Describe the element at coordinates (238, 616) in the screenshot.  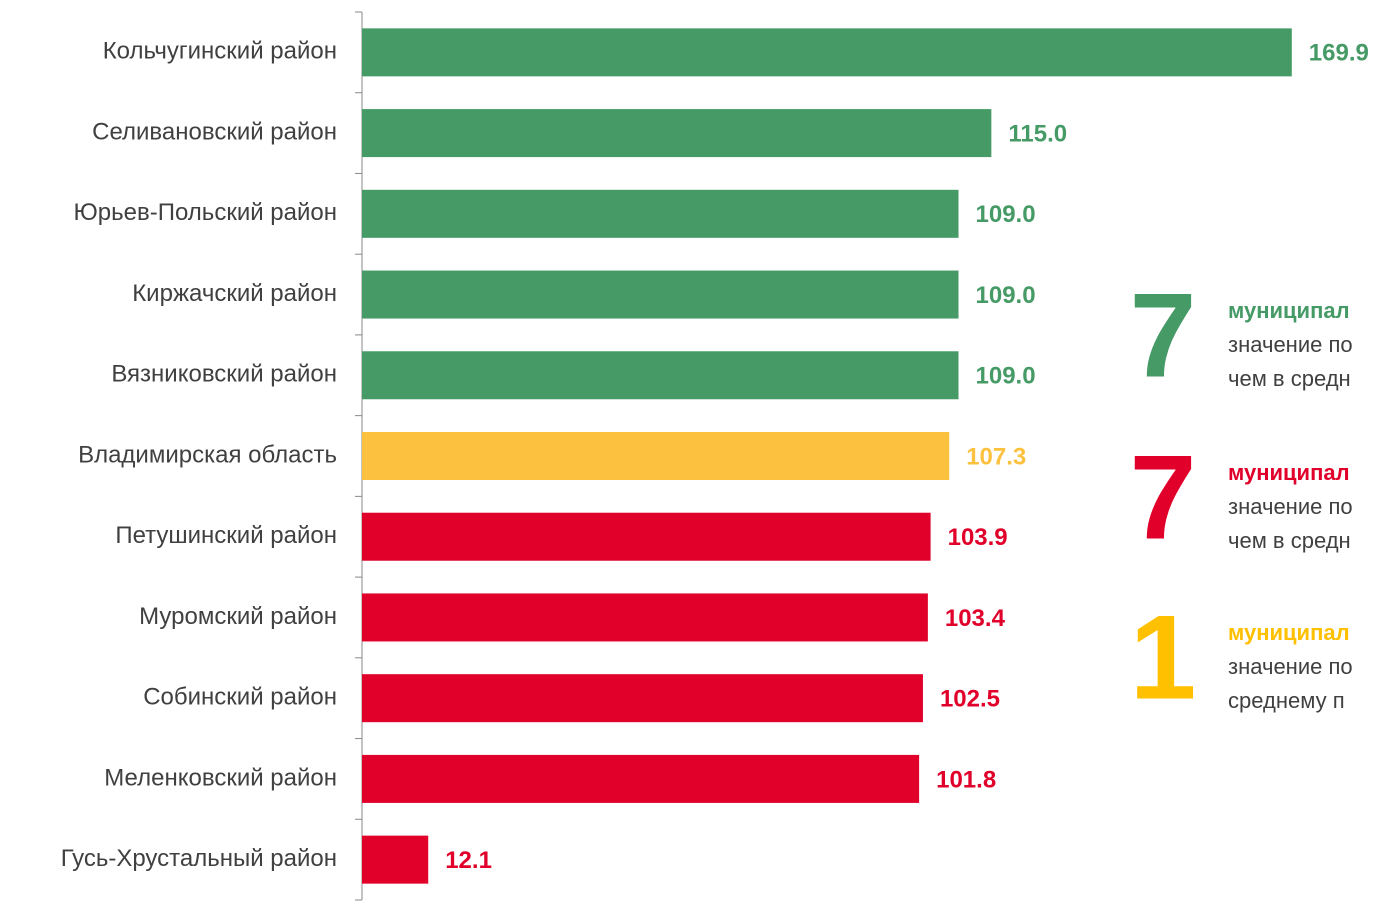
I see `category-label: Муромский район` at that location.